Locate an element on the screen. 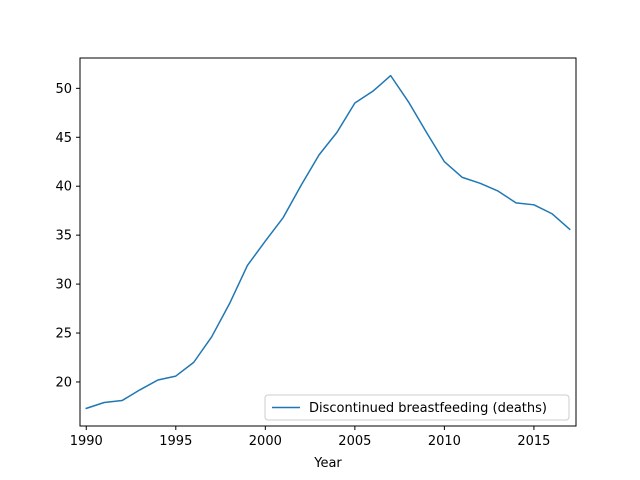  y-tick-label: 50 is located at coordinates (63, 89).